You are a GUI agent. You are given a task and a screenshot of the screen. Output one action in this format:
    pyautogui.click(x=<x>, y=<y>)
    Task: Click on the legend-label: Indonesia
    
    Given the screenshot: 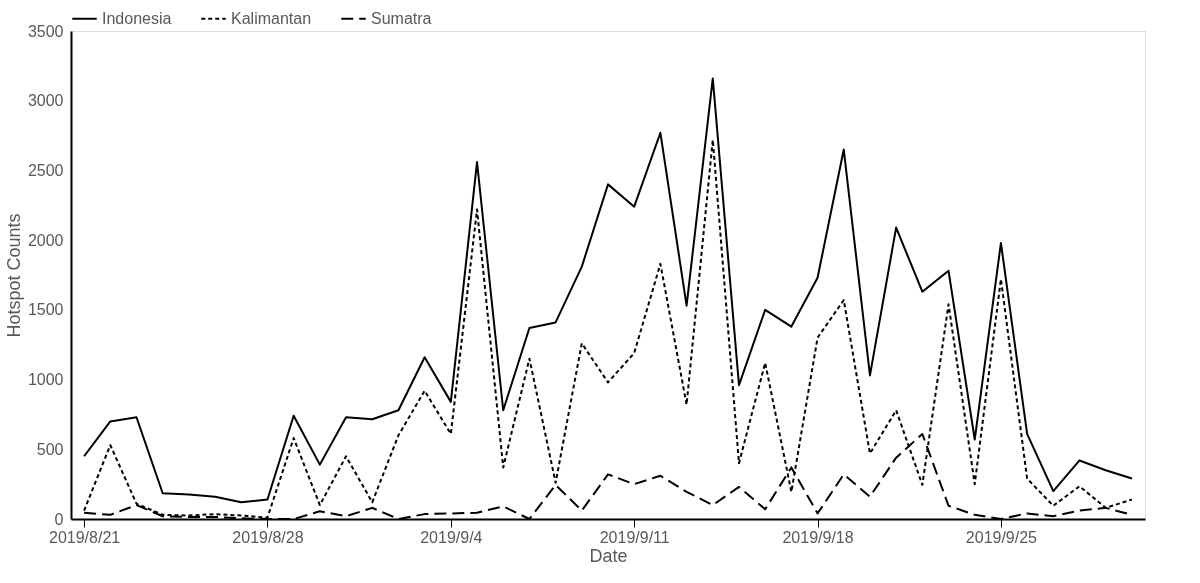 What is the action you would take?
    pyautogui.click(x=137, y=18)
    